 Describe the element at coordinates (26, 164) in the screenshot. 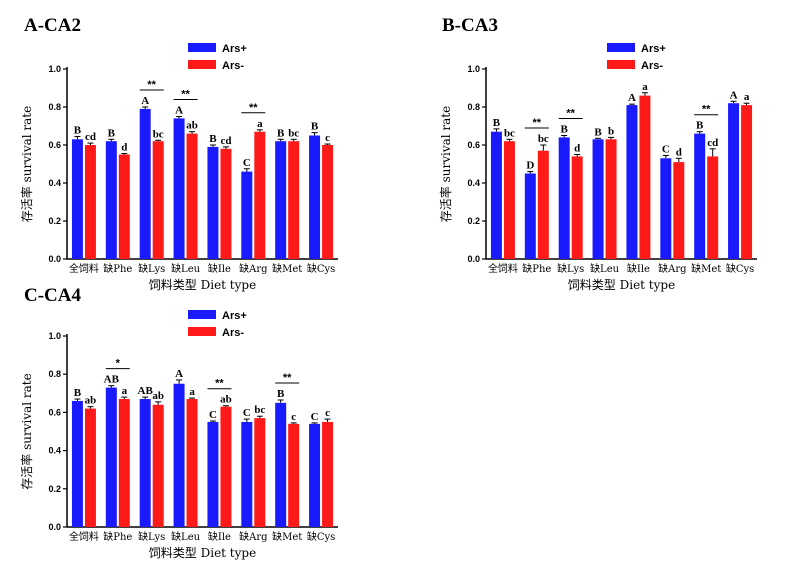

I see `y-axis-label: 存活率 survival rate` at that location.